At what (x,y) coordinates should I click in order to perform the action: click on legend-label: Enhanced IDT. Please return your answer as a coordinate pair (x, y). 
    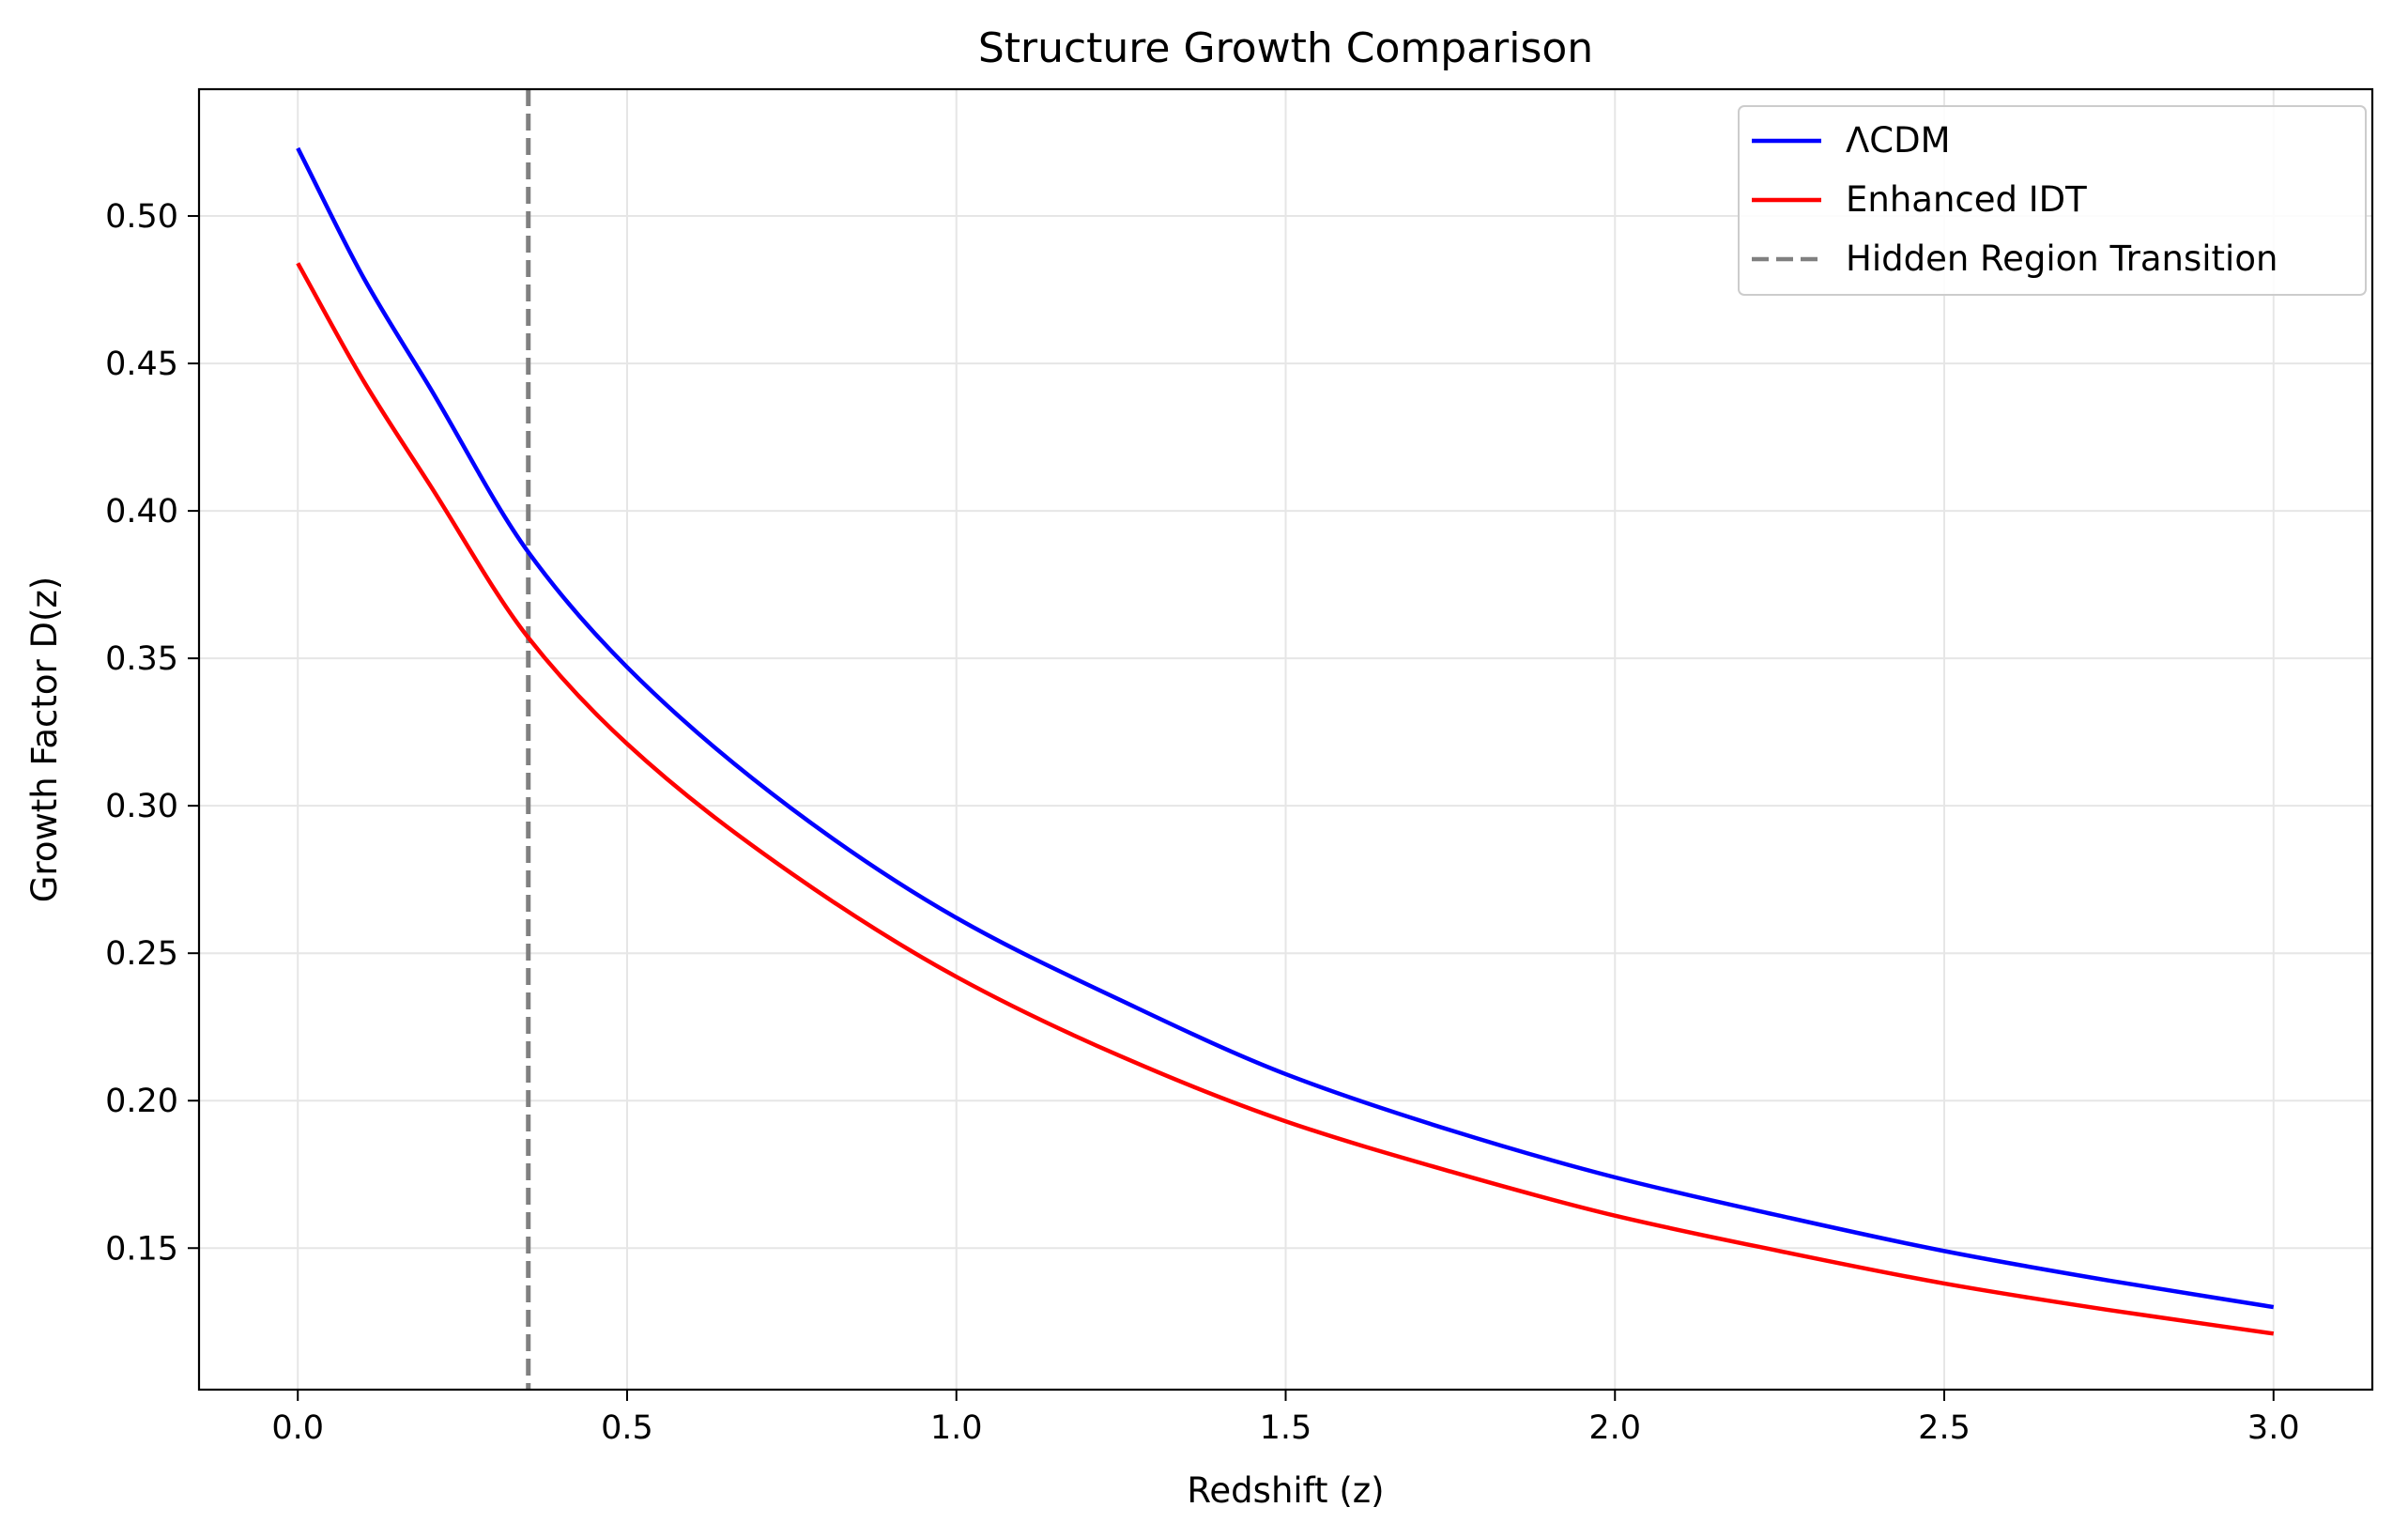
    Looking at the image, I should click on (1966, 199).